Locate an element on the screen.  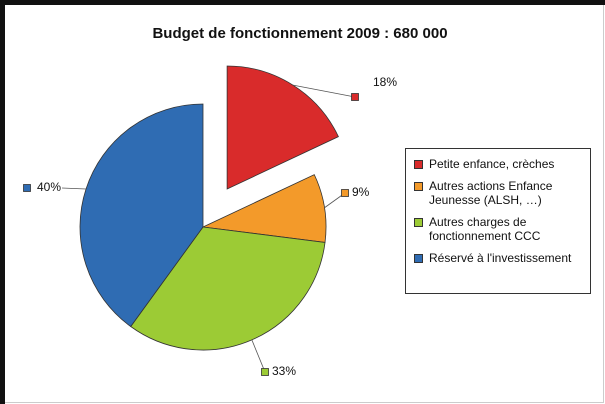
legend-item: Réservé à l'investissement is located at coordinates (499, 258).